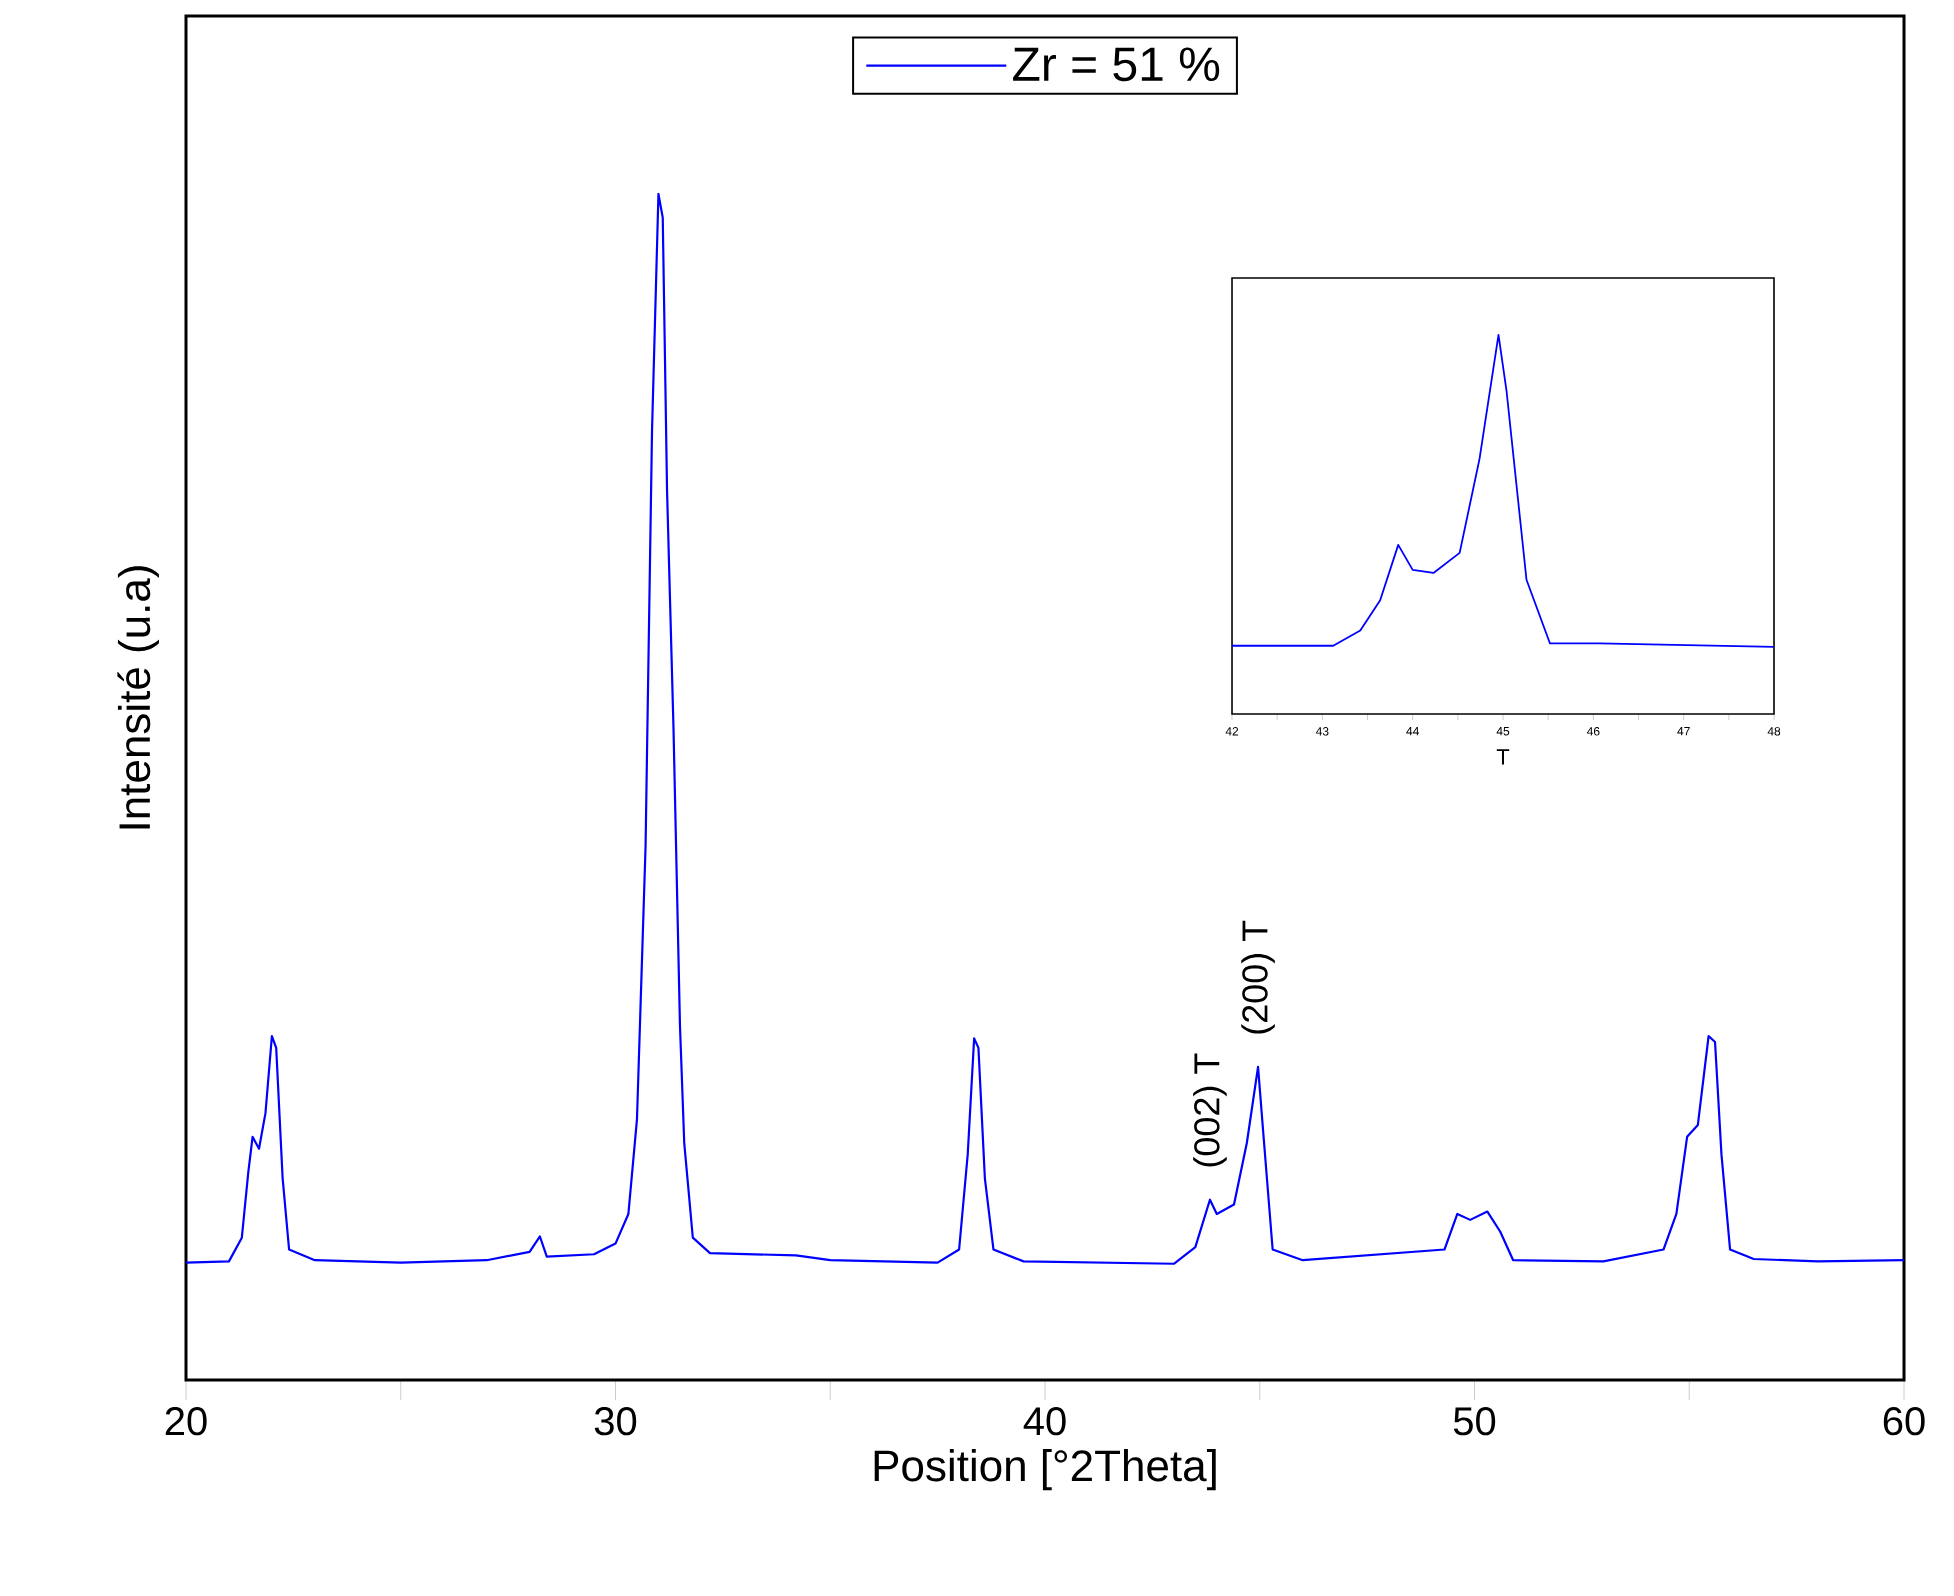 The image size is (1954, 1596). I want to click on x-axis-title: Position [°2Theta], so click(1045, 1470).